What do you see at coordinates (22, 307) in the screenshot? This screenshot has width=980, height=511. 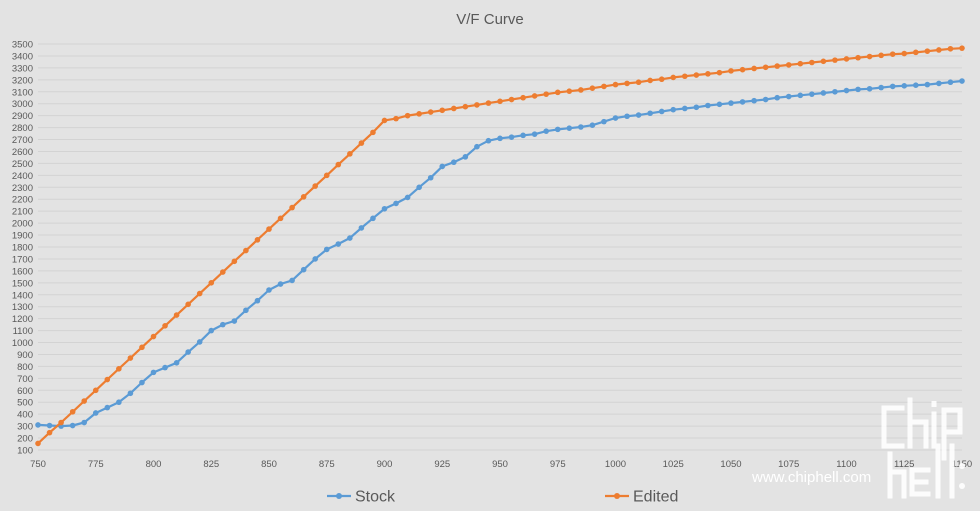 I see `y-tick-label: 1300` at bounding box center [22, 307].